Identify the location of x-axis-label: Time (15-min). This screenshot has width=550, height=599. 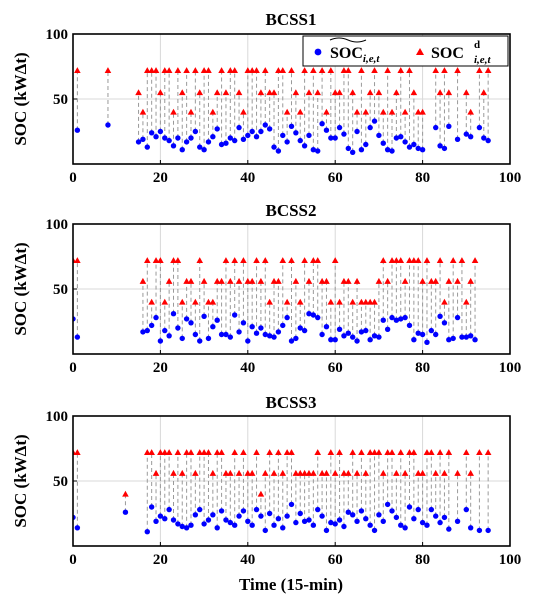
(291, 584).